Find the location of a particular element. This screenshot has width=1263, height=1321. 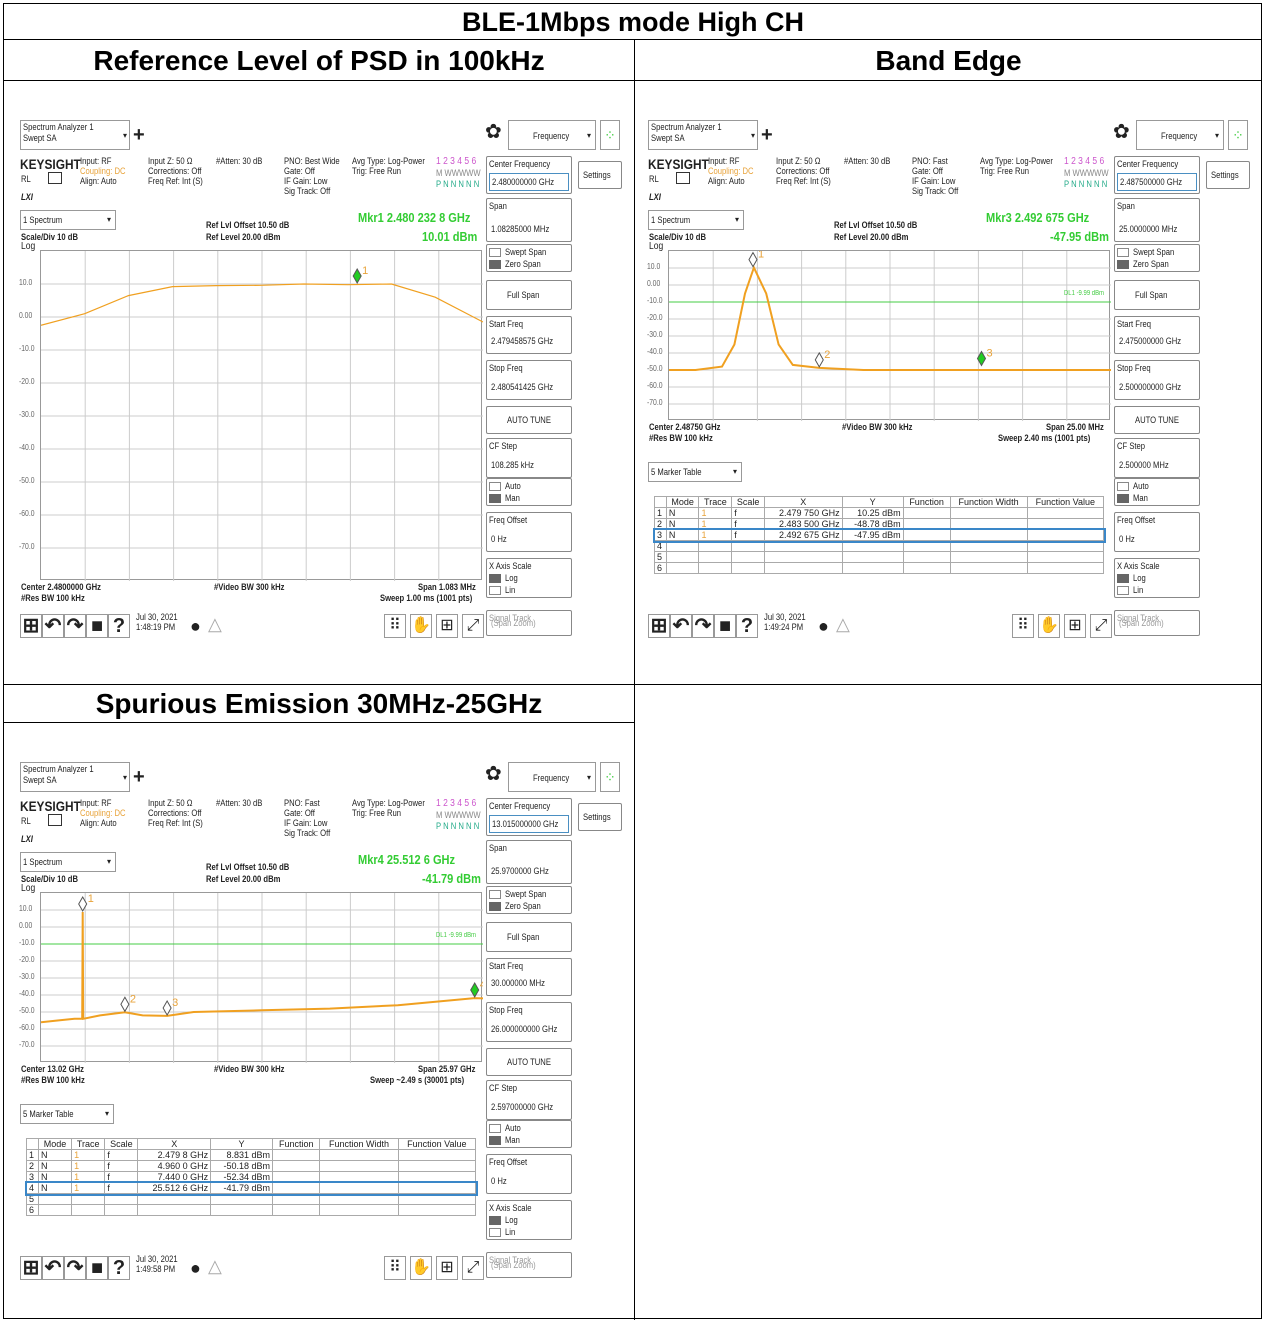

stop-freq-key: Stop Freq 2.480541425 GHz is located at coordinates (529, 380).